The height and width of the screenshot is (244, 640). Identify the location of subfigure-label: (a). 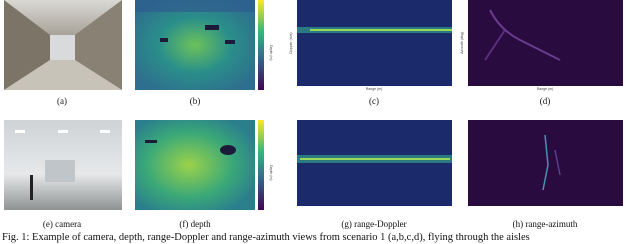
(62, 101).